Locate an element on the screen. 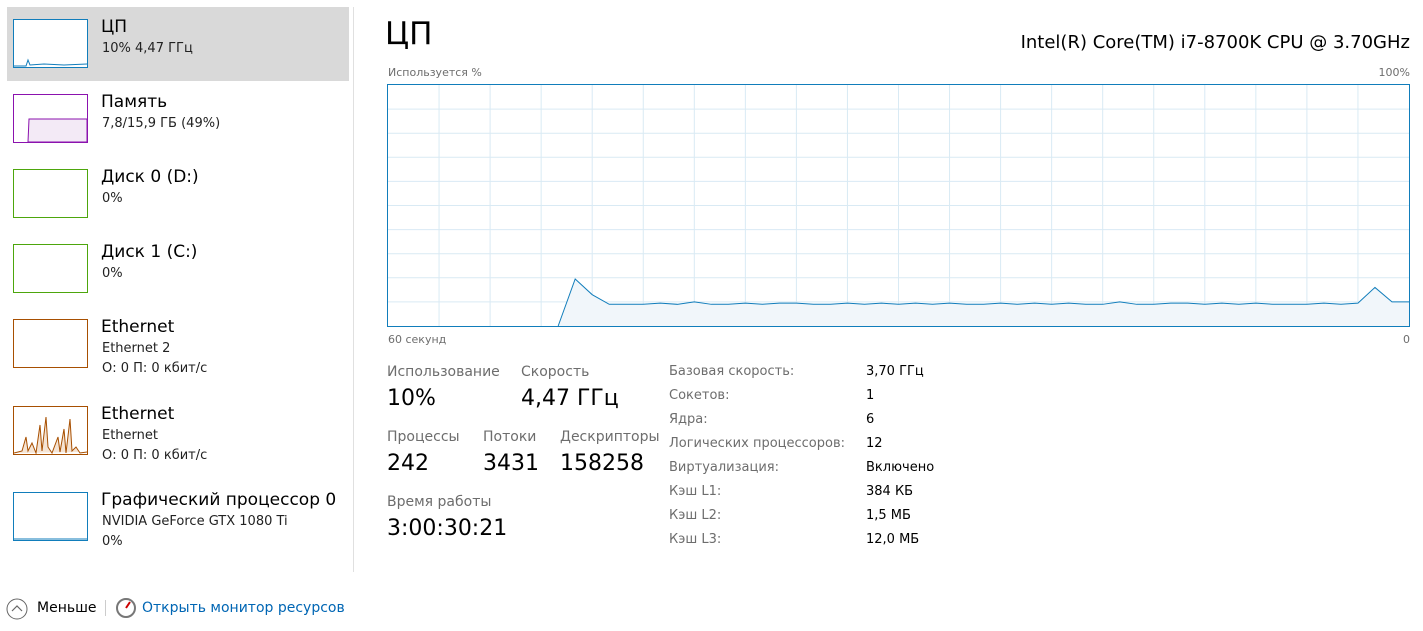  detail-value: 384 КБ is located at coordinates (890, 491).